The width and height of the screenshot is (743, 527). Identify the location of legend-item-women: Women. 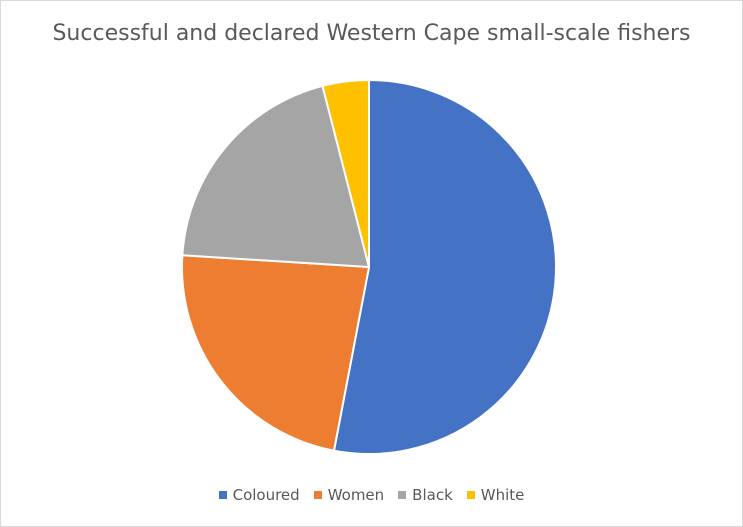
(349, 495).